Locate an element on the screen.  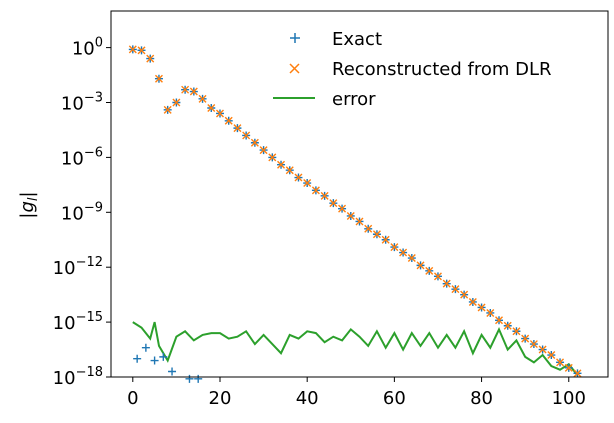
svg-text: |gl| is located at coordinates (29, 204).